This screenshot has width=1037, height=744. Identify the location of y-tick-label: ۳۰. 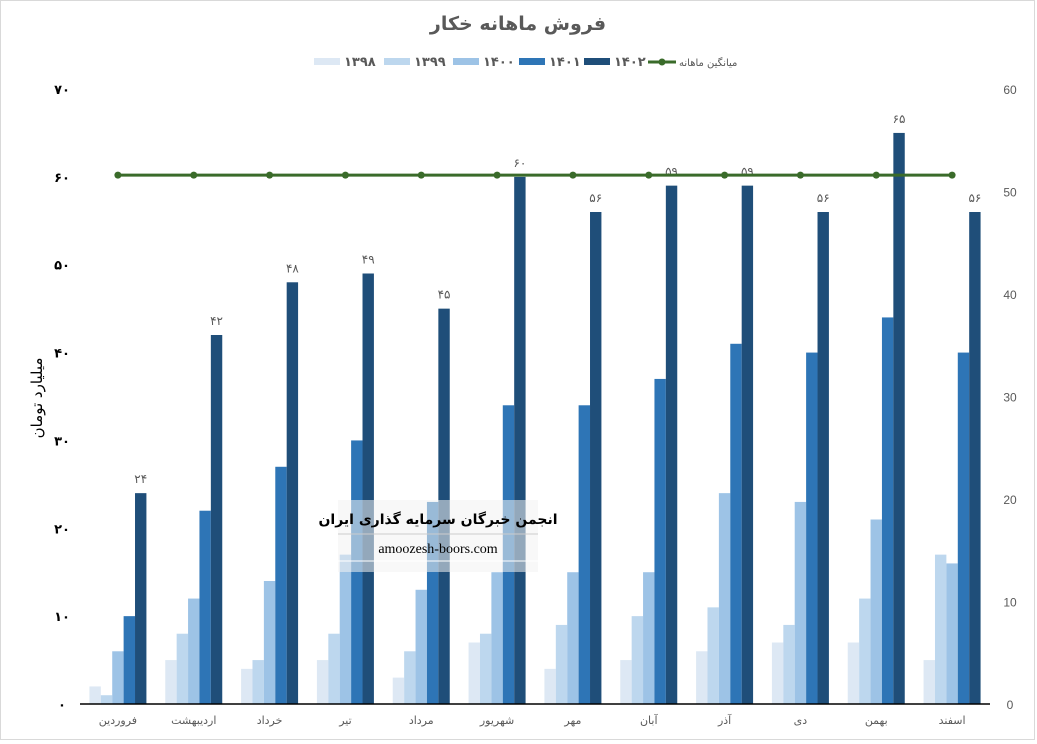
(62, 441).